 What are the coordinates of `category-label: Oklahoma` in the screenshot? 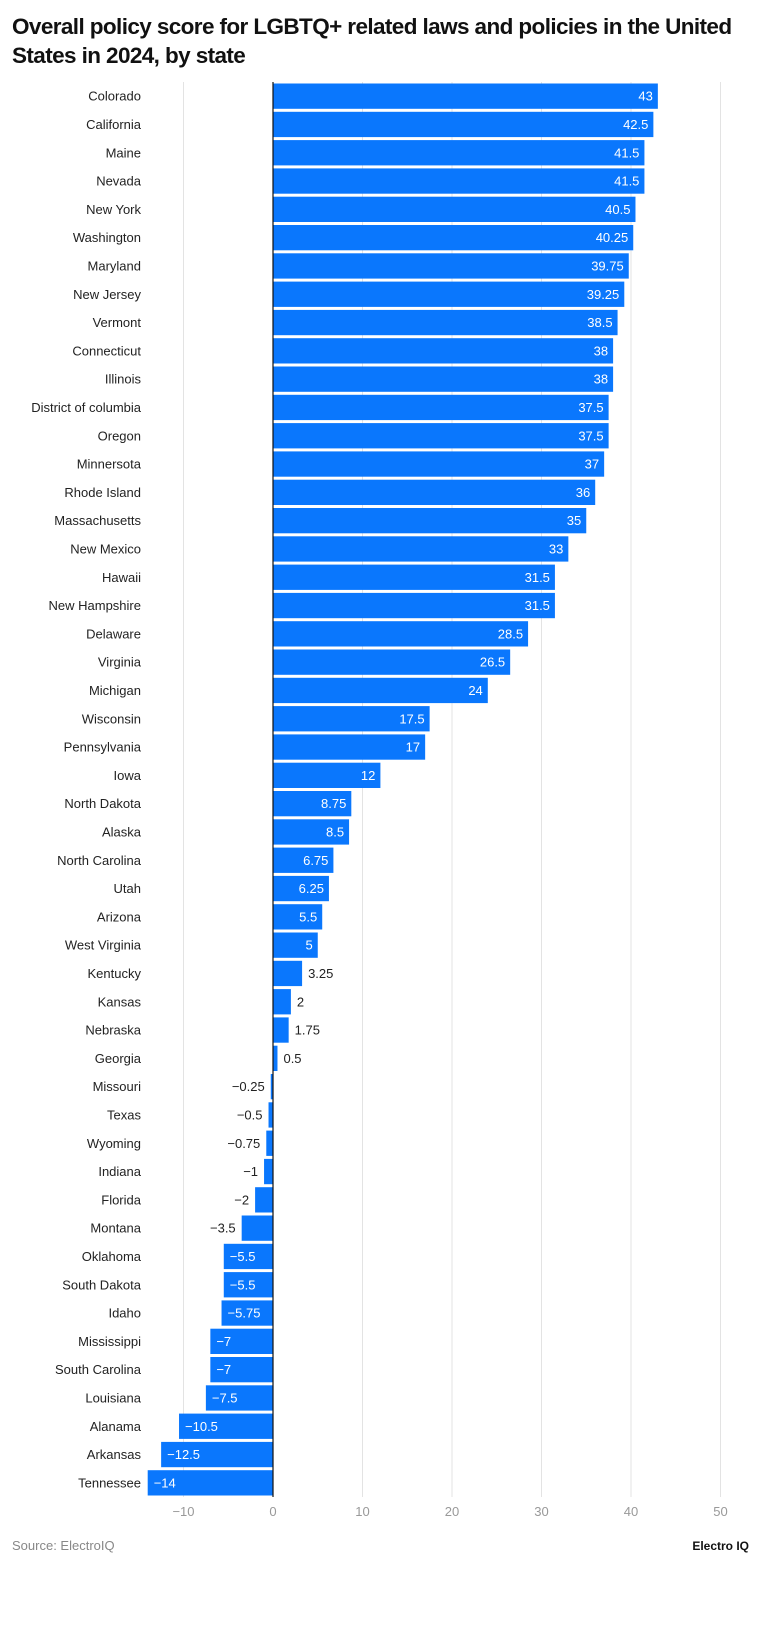 It's located at (112, 1256).